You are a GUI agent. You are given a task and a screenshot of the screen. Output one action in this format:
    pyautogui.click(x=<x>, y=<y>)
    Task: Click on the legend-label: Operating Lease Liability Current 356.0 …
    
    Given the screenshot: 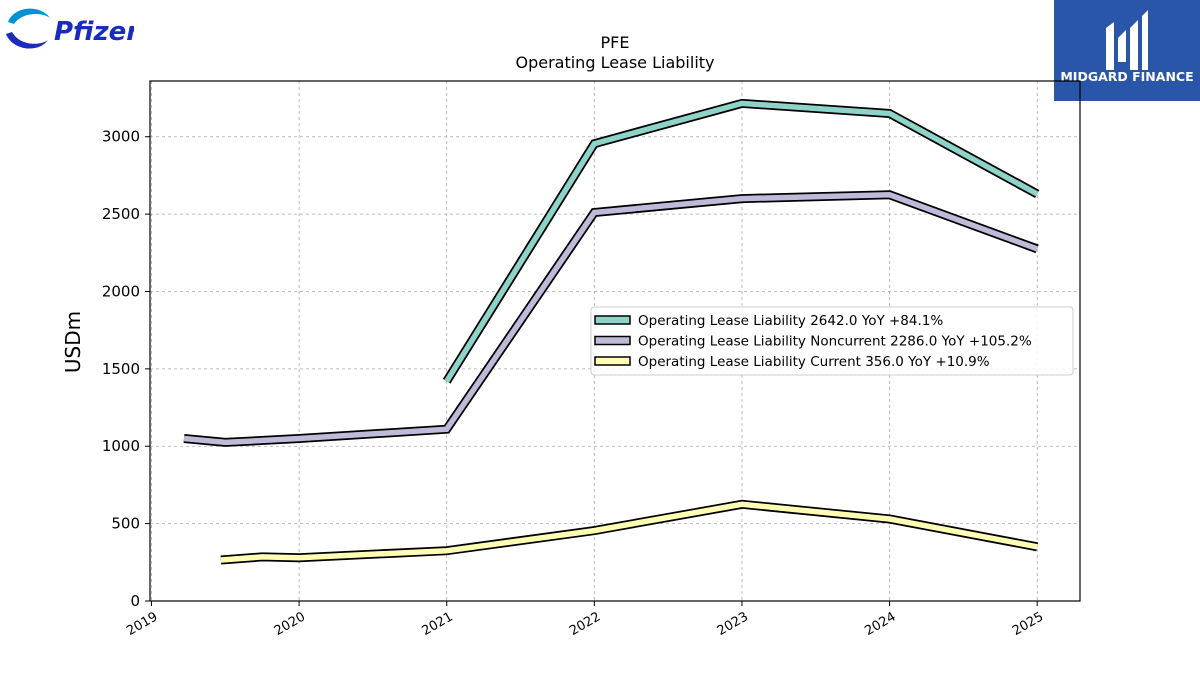 What is the action you would take?
    pyautogui.click(x=814, y=362)
    